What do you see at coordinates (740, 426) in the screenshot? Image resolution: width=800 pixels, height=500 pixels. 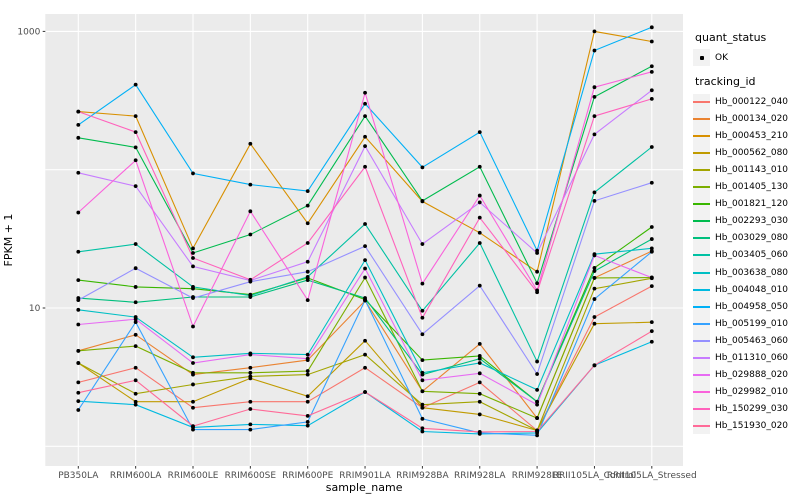 I see `legend-entry: Hb_151930_020` at bounding box center [740, 426].